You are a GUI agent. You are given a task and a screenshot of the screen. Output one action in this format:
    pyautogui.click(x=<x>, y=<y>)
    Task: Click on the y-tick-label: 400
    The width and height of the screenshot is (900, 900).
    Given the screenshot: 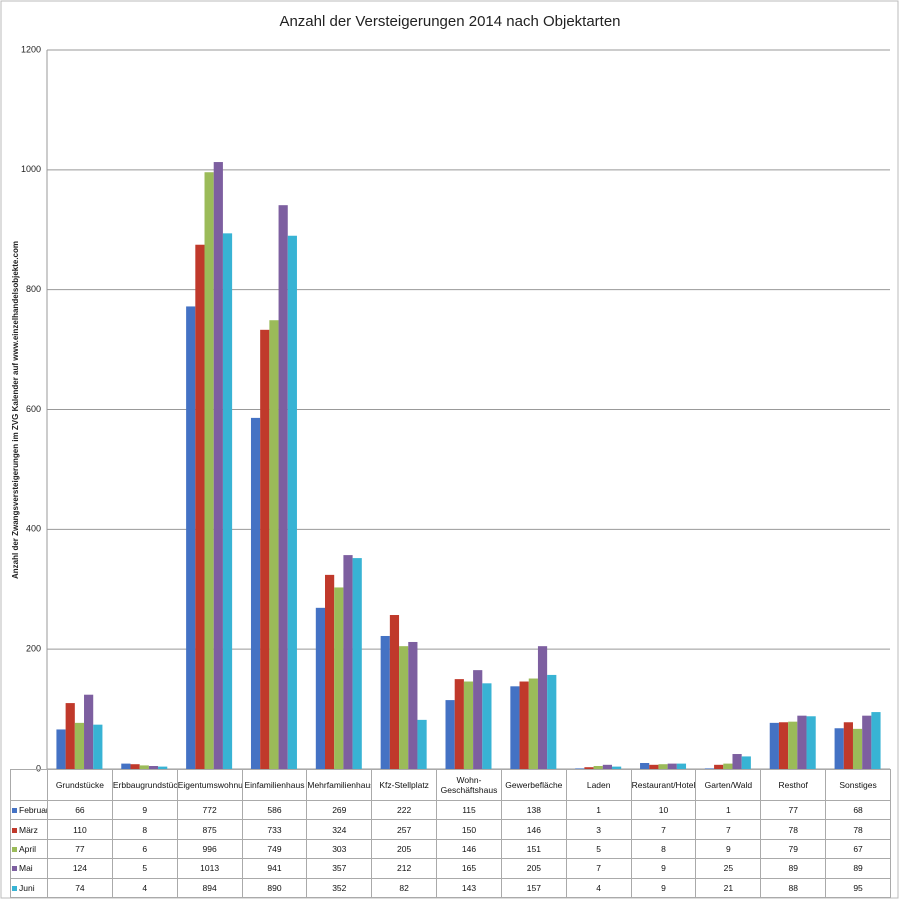 What is the action you would take?
    pyautogui.click(x=33, y=529)
    